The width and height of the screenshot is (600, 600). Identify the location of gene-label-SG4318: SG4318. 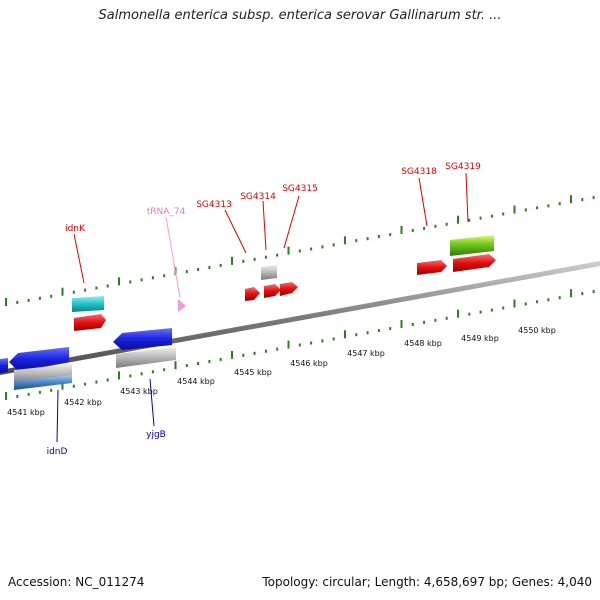
(419, 172).